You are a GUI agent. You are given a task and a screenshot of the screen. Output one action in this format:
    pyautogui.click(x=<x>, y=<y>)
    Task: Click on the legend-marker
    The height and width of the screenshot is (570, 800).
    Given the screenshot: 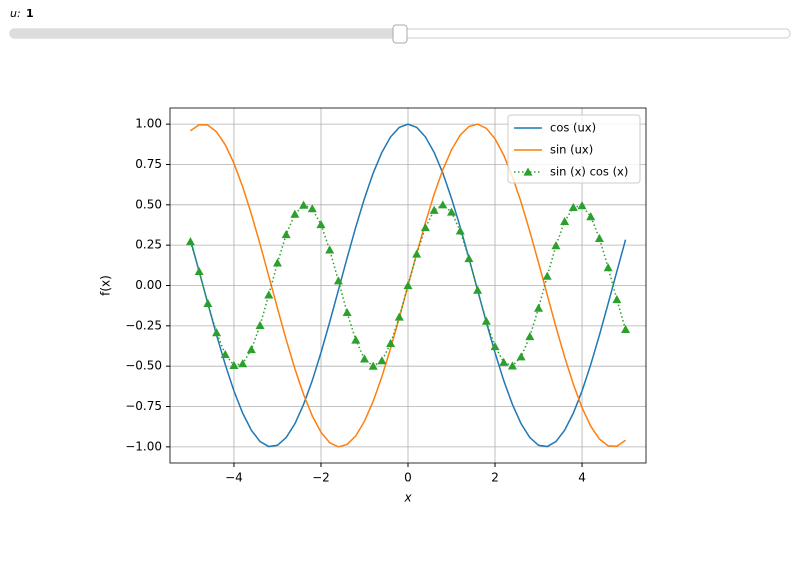 What is the action you would take?
    pyautogui.click(x=528, y=171)
    